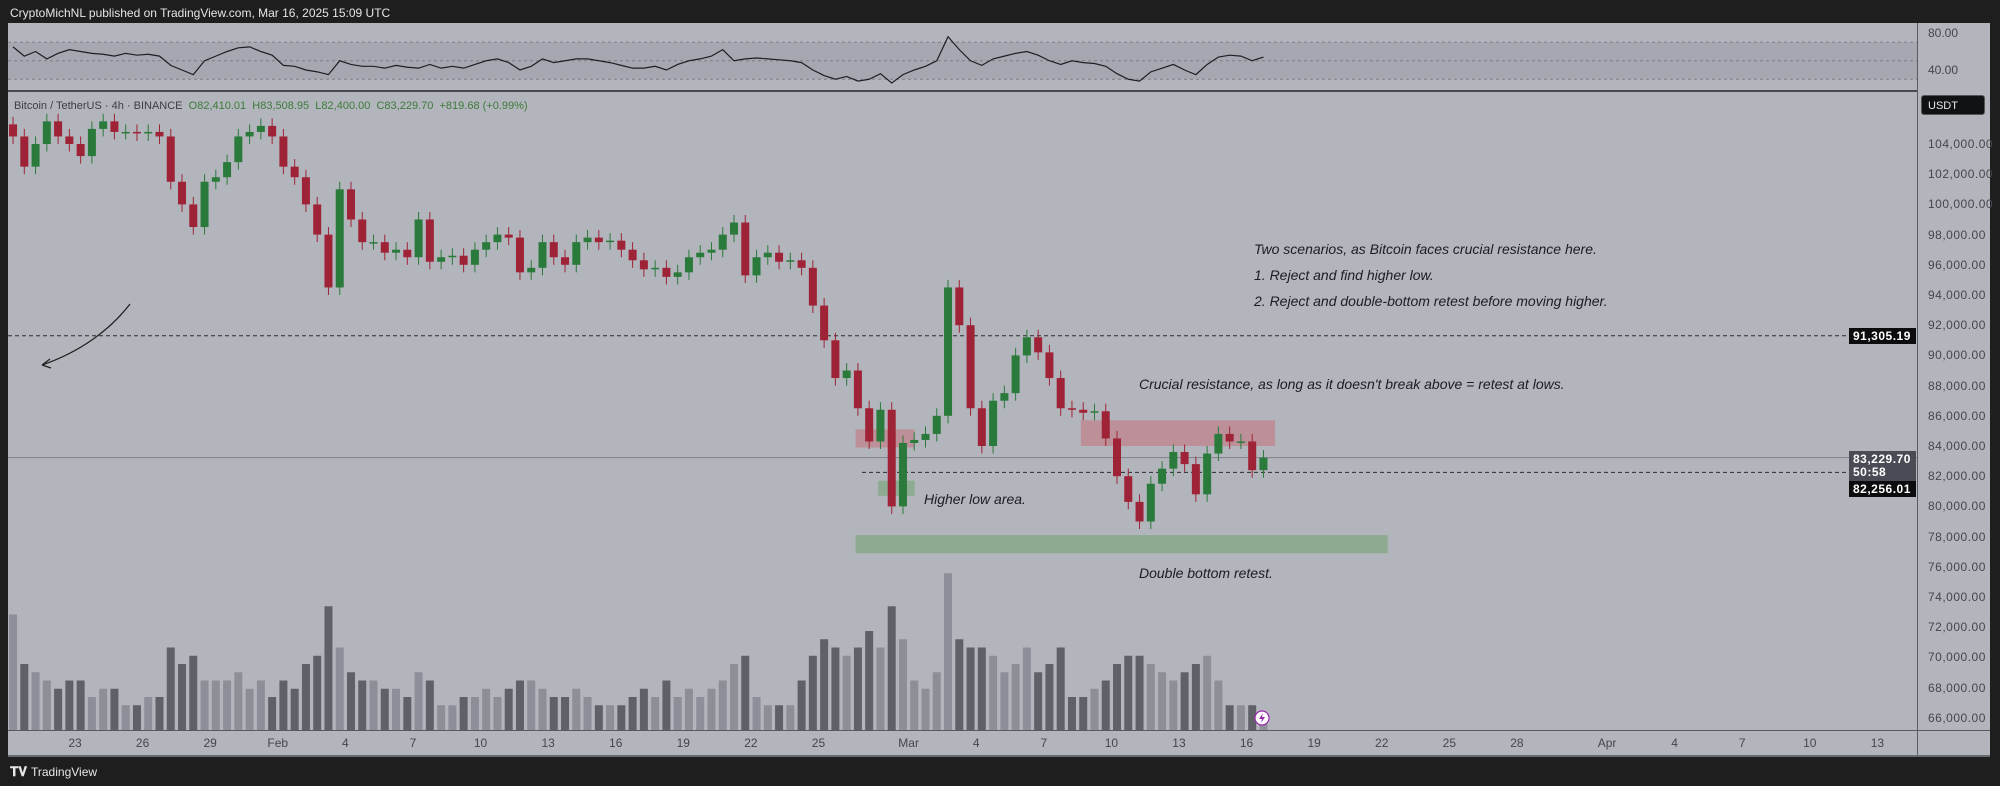 The height and width of the screenshot is (786, 2000). Describe the element at coordinates (210, 743) in the screenshot. I see `time-tick: 29` at that location.